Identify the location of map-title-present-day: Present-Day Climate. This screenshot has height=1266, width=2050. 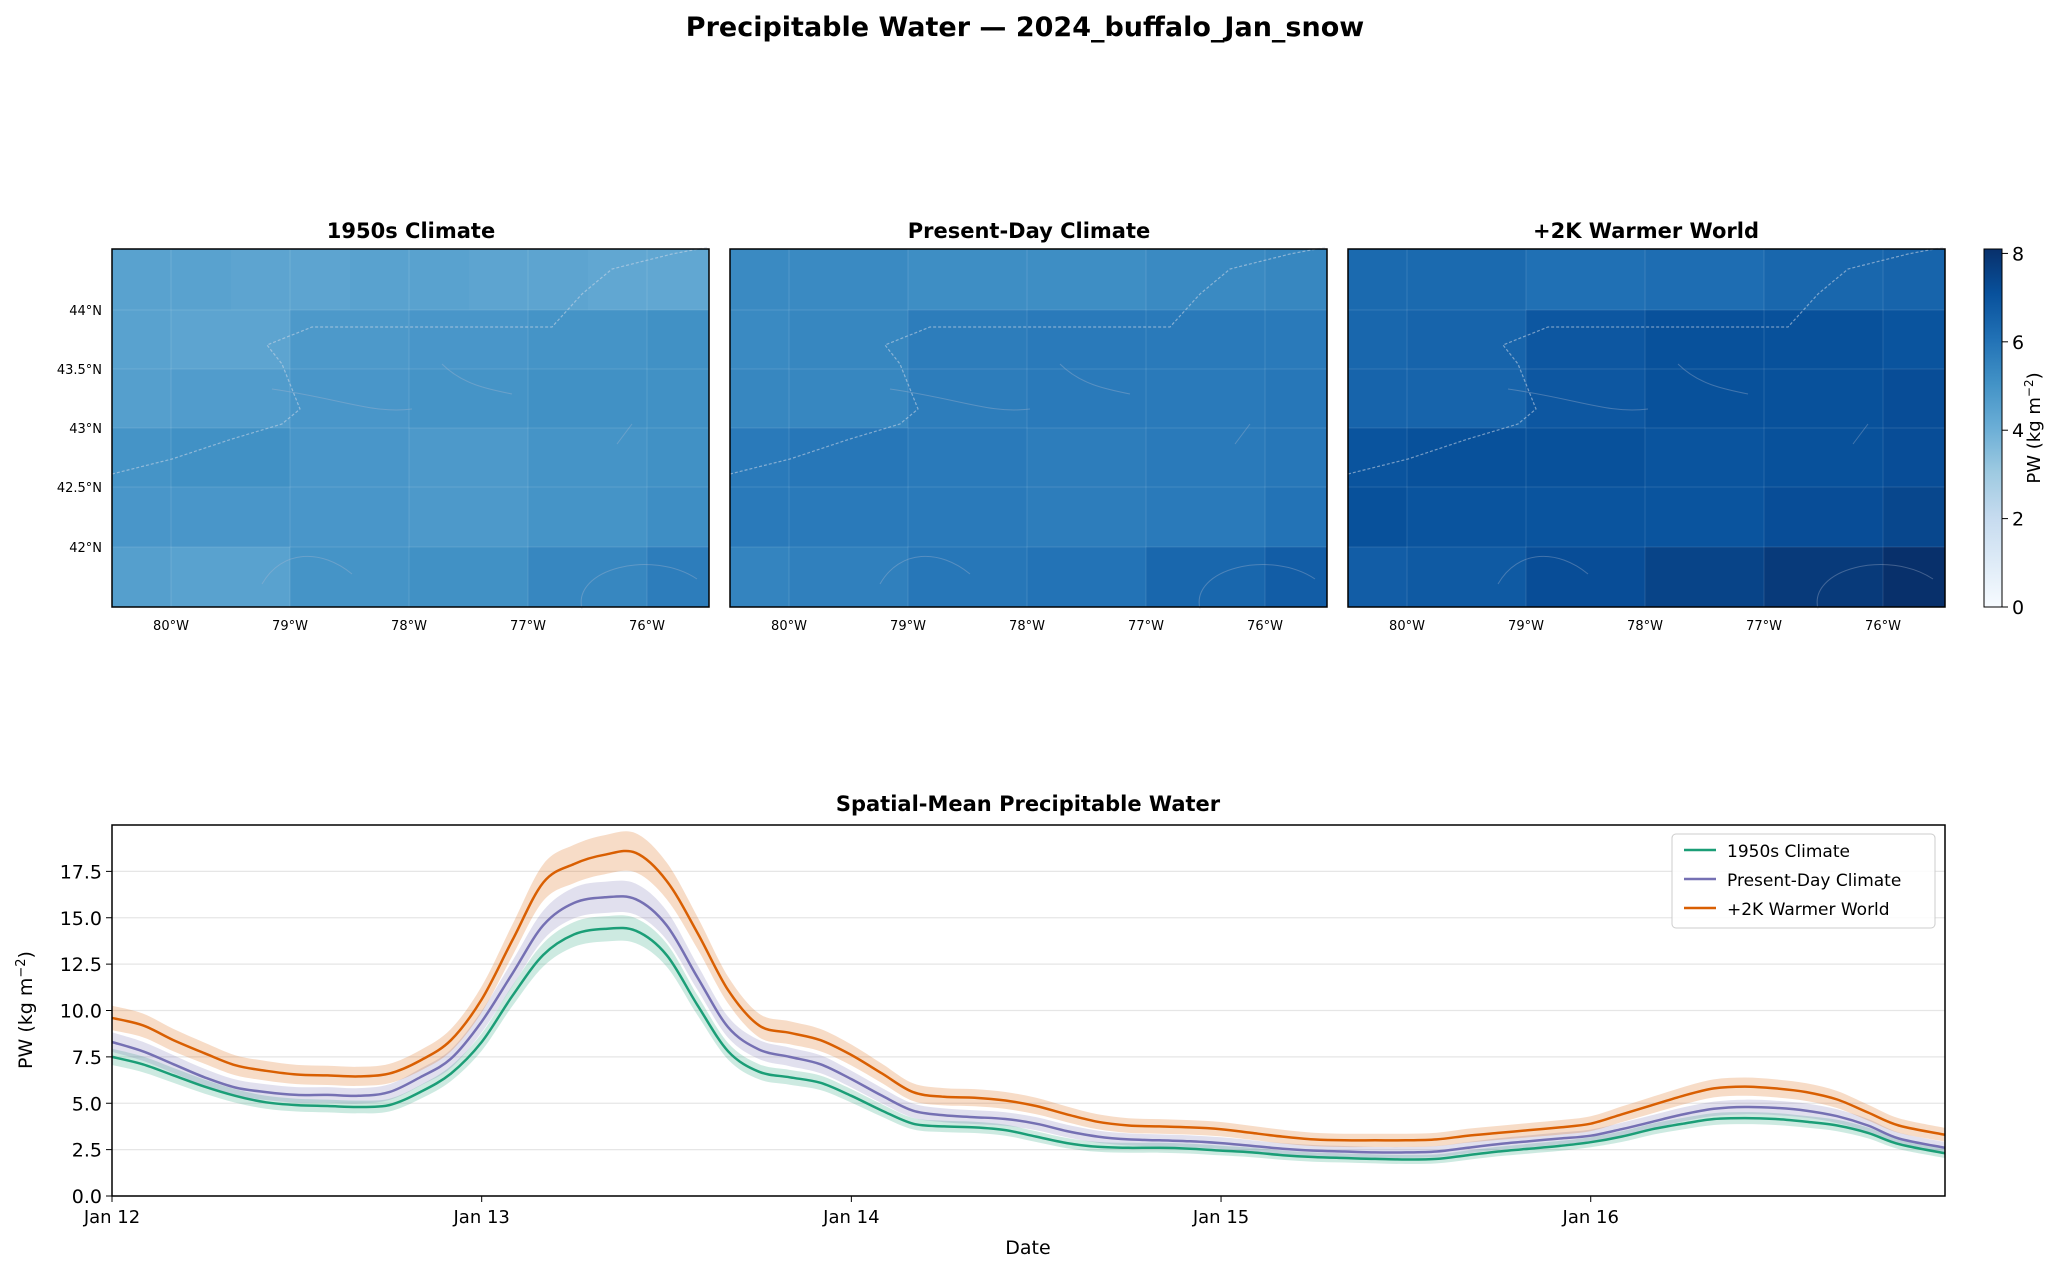
(1029, 231).